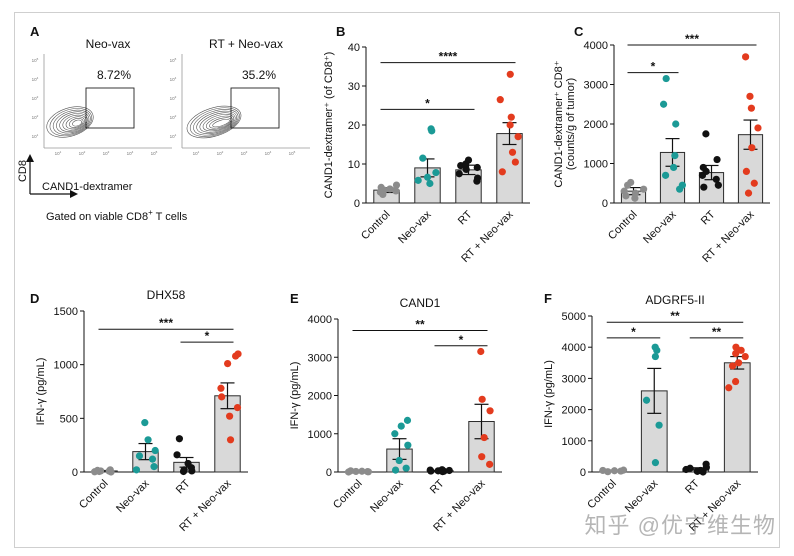  I want to click on flow-y-tick-label: 104, so click(35, 79).